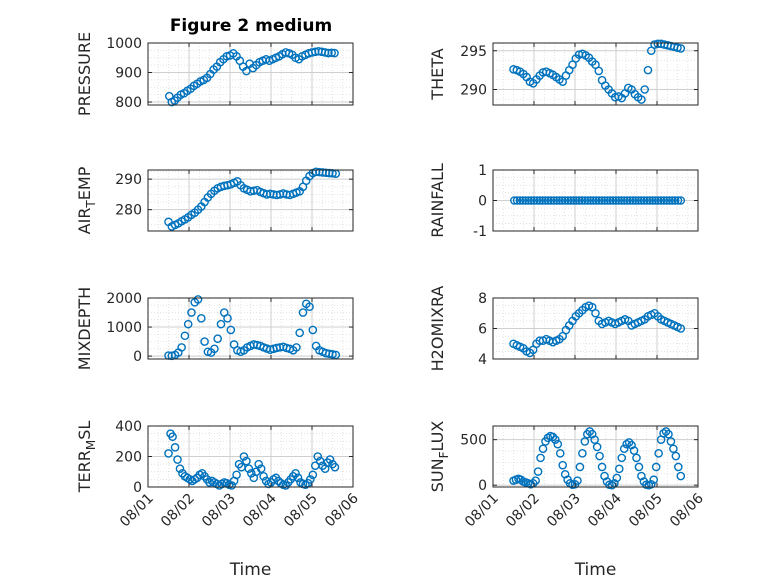 This screenshot has width=778, height=583. What do you see at coordinates (128, 74) in the screenshot?
I see `y-tick-label: 900` at bounding box center [128, 74].